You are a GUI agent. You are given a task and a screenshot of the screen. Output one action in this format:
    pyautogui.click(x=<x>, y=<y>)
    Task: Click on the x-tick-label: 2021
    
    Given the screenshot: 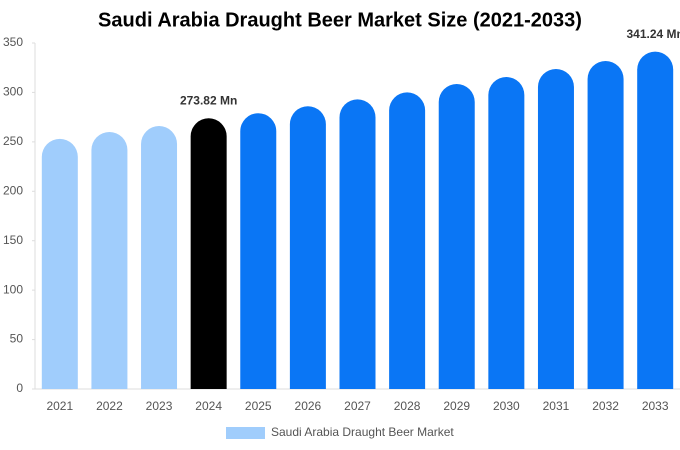 What is the action you would take?
    pyautogui.click(x=59, y=406)
    